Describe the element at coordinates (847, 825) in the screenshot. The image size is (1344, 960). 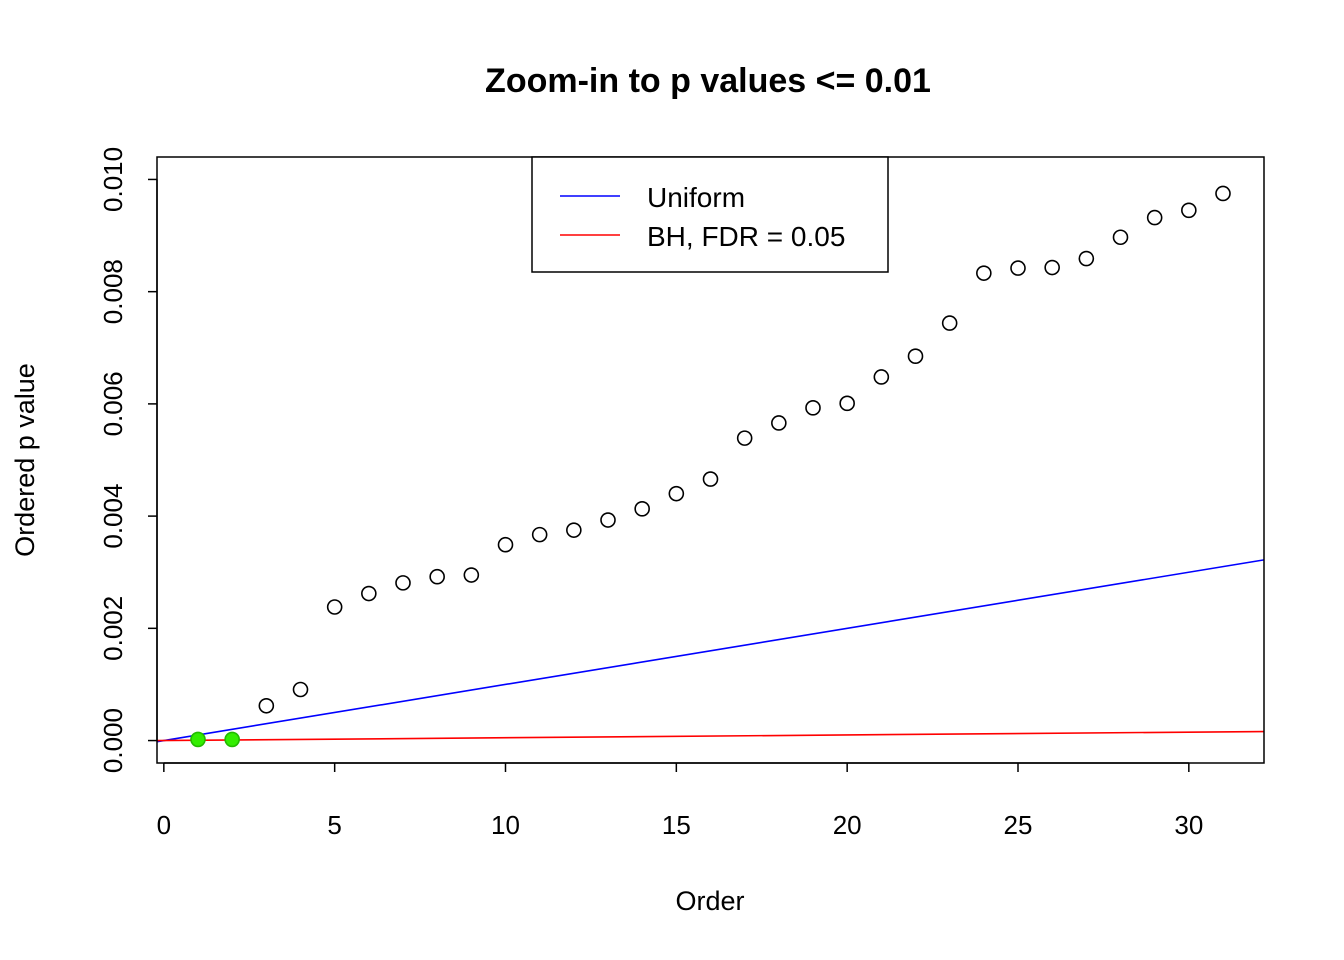
I see `x-tick-label: 20` at that location.